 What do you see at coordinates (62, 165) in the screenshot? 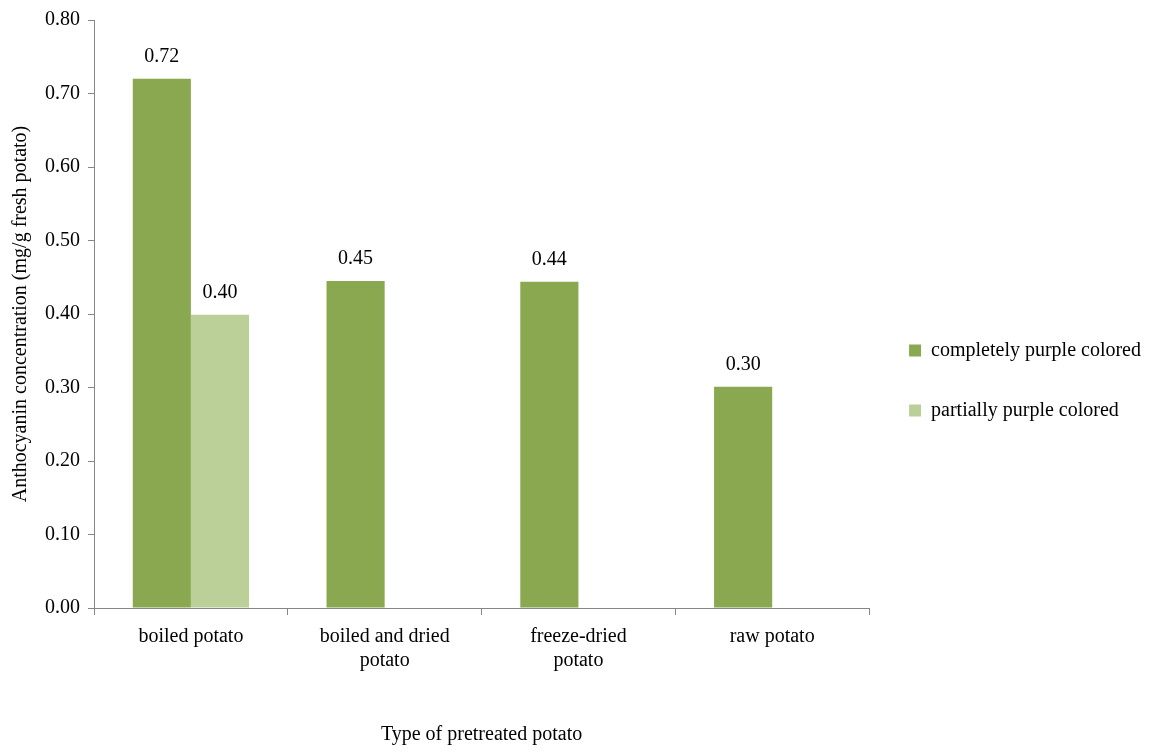
I see `y-tick-label: 0.60` at bounding box center [62, 165].